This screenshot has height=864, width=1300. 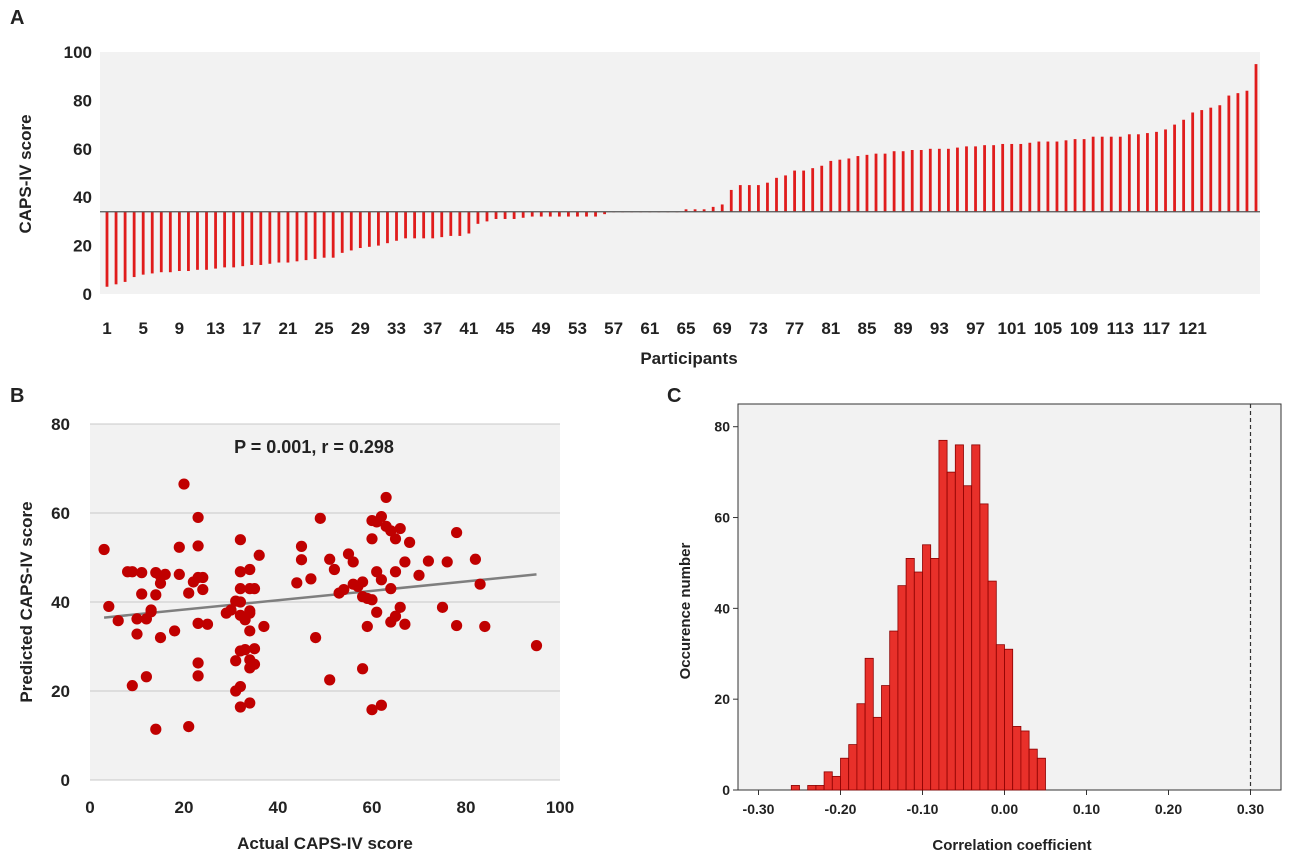 I want to click on panel-c-bars, so click(x=918, y=615).